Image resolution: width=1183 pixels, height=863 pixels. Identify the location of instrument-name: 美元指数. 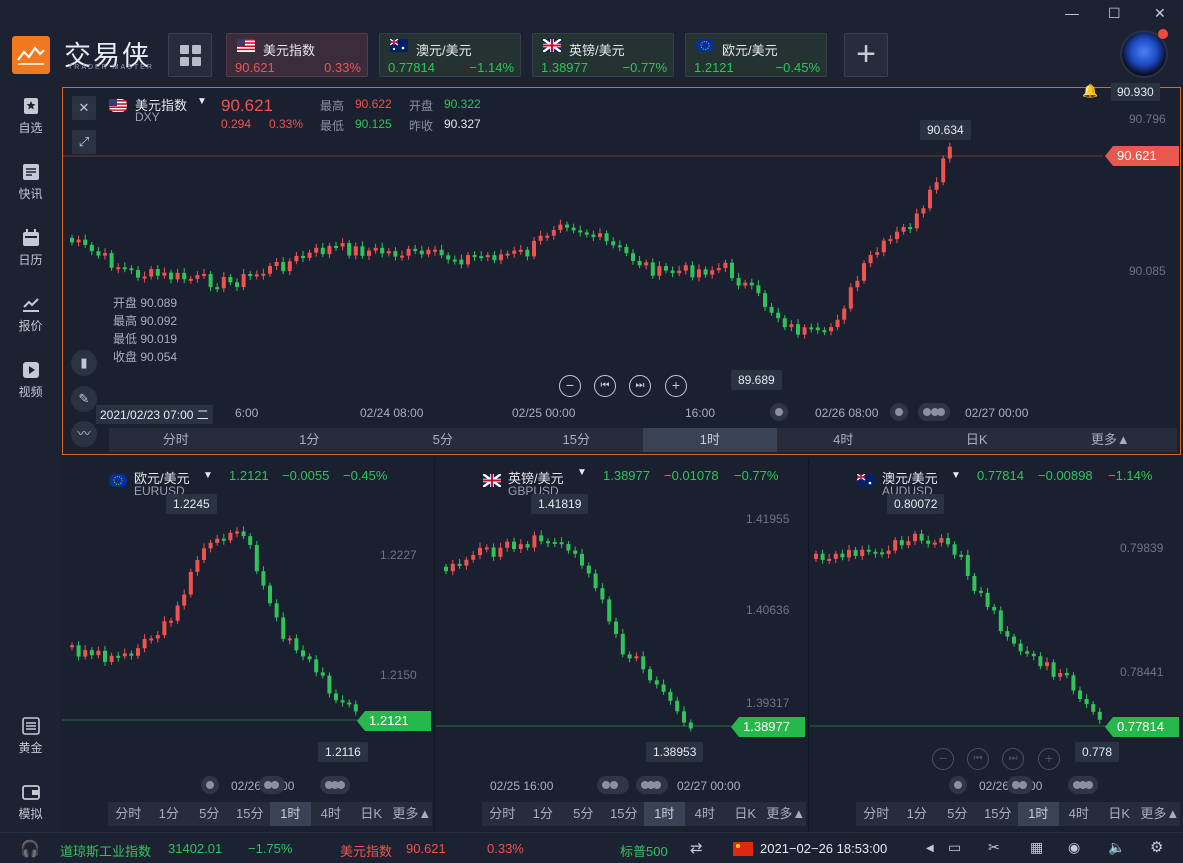
(161, 105).